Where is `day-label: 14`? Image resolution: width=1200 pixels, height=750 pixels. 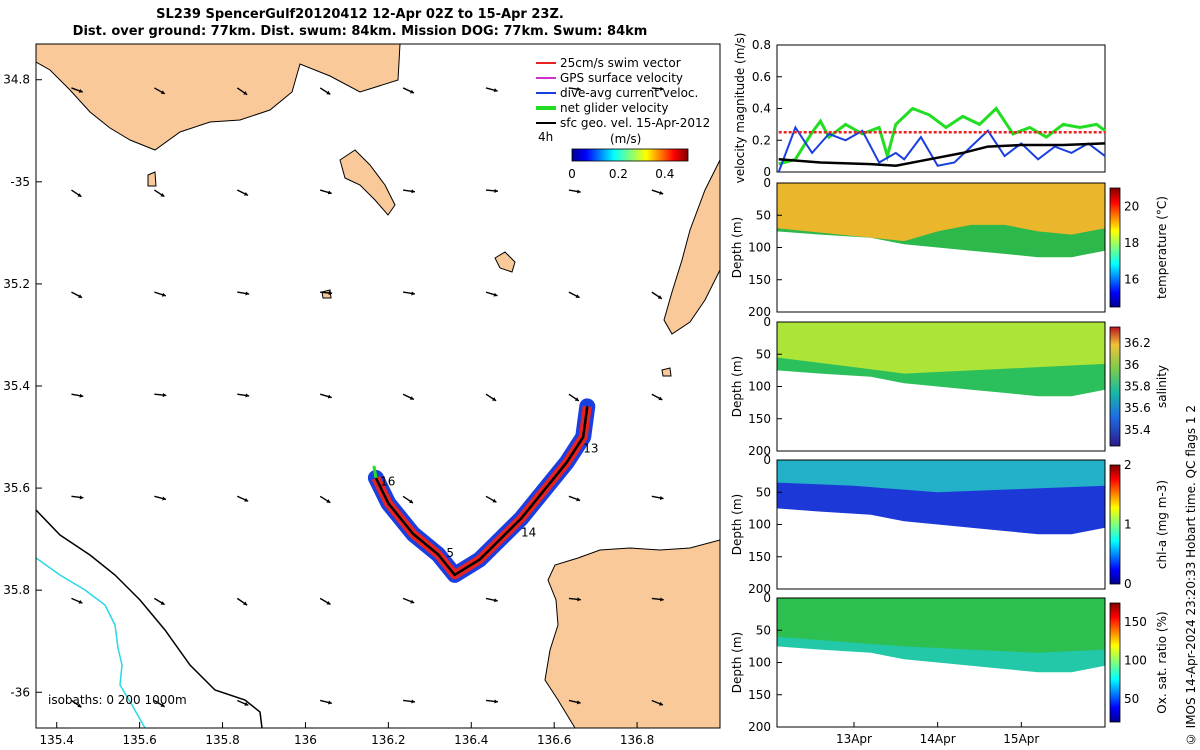 day-label: 14 is located at coordinates (528, 533).